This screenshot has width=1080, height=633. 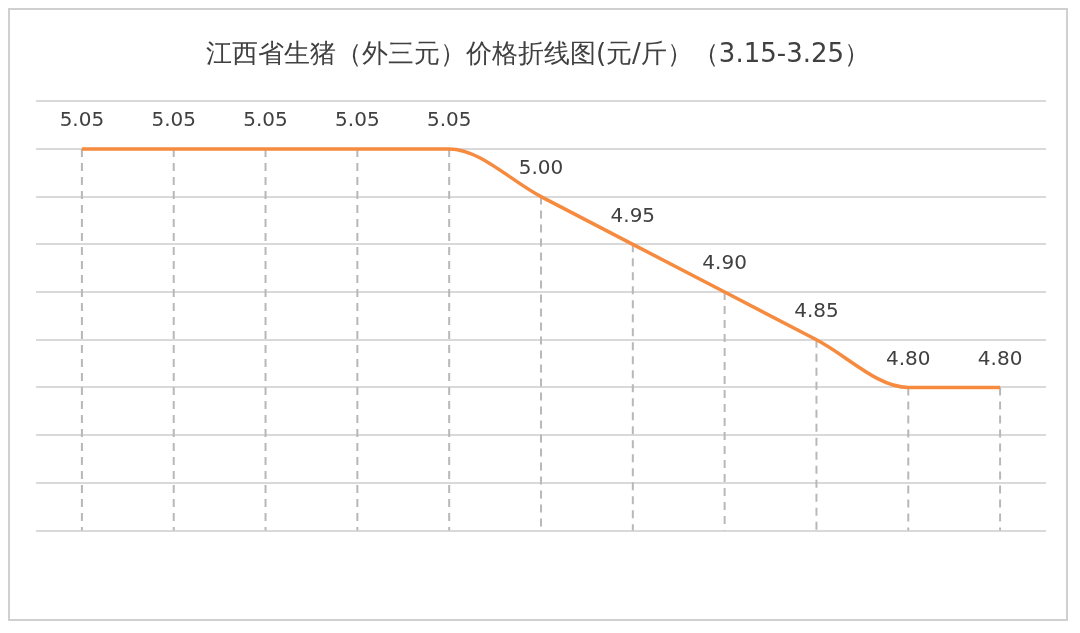 I want to click on data-label: 4.90, so click(x=724, y=262).